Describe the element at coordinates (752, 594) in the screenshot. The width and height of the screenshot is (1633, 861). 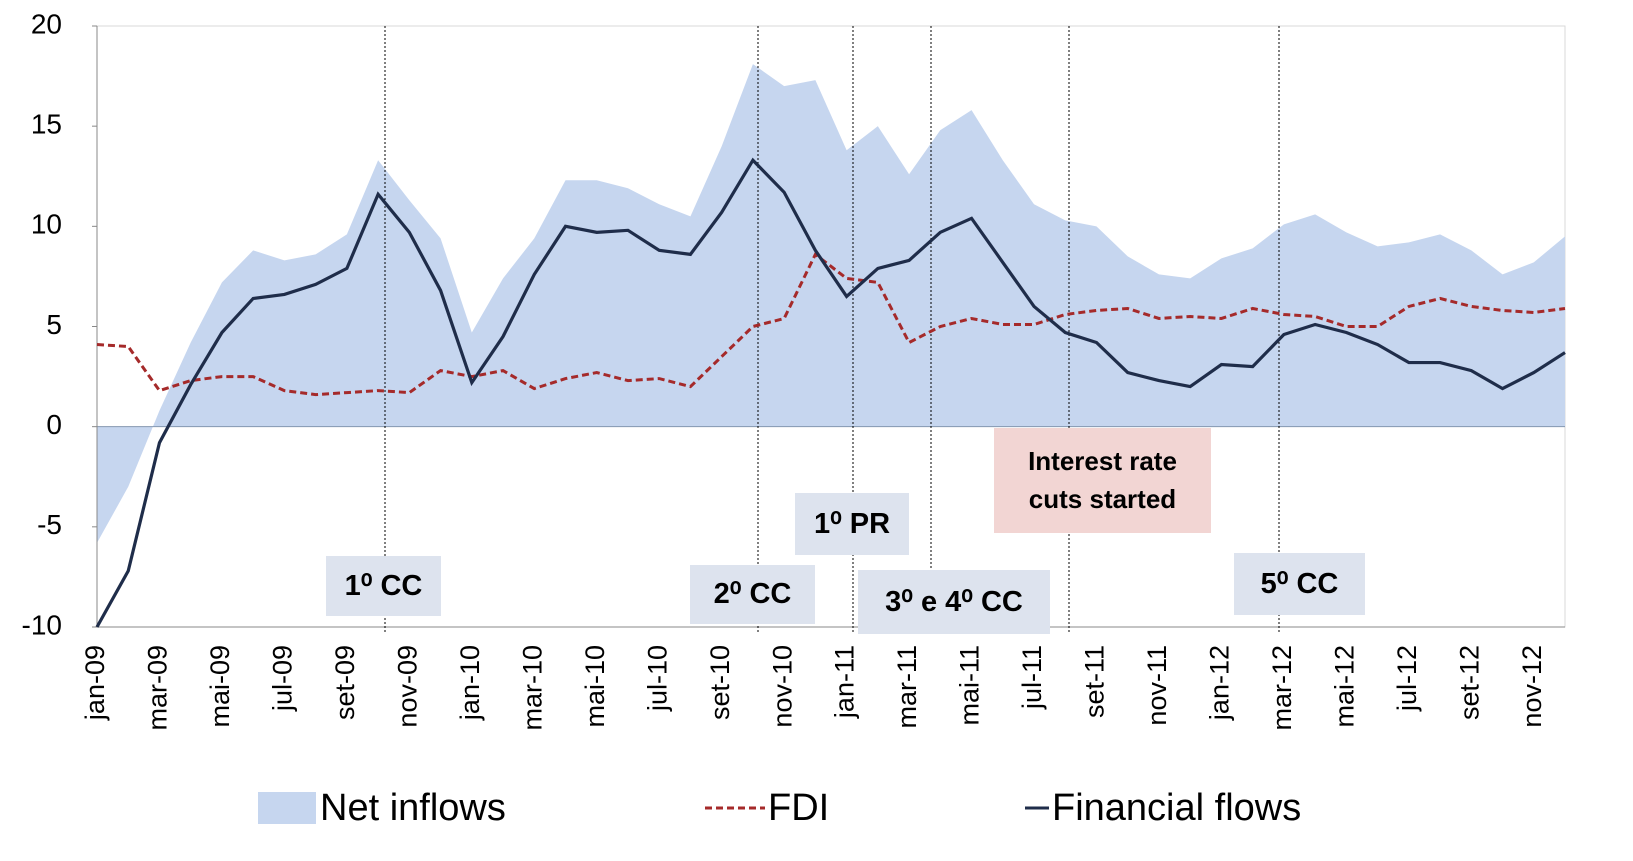
I see `annotation: 2⁰ CC` at that location.